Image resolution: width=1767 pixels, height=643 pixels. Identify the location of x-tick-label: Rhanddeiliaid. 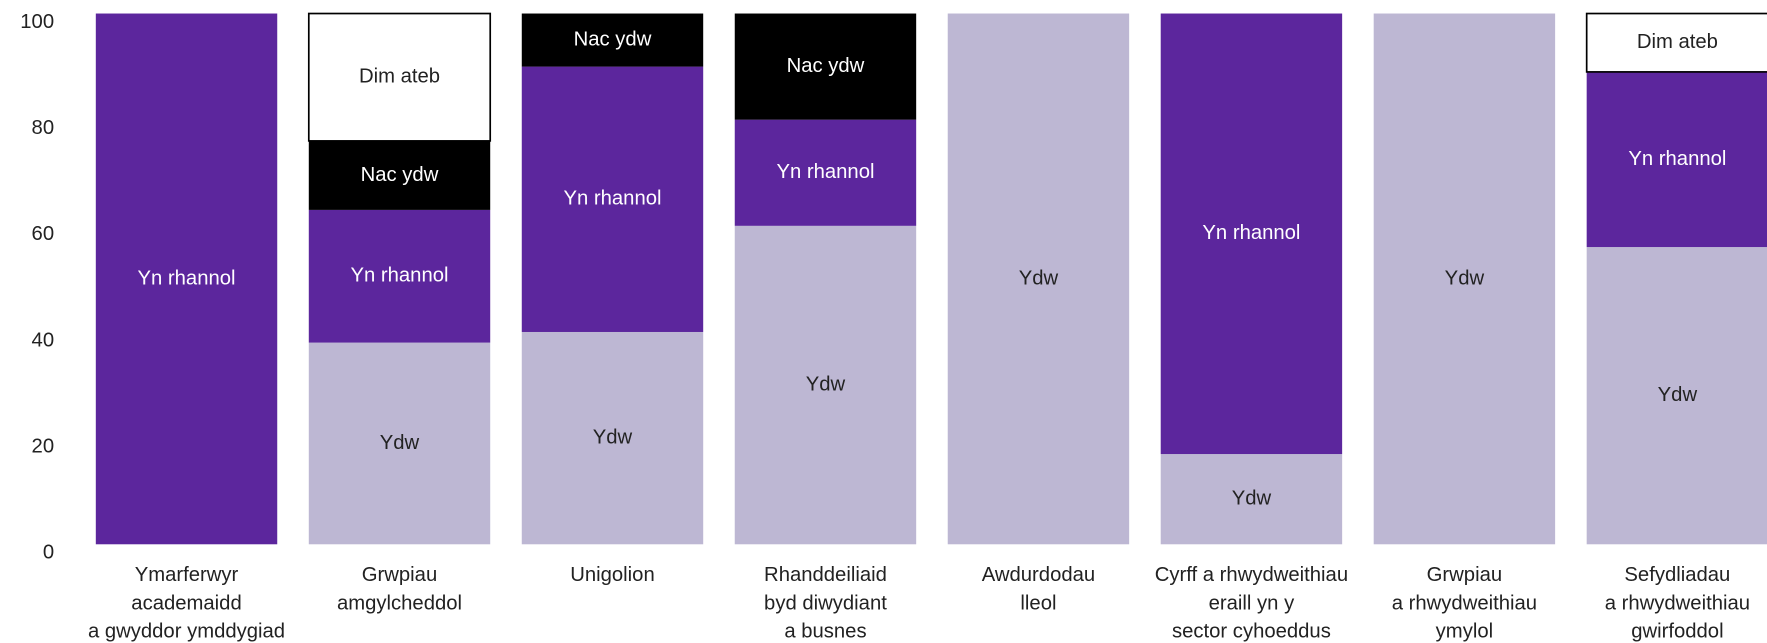
(825, 575).